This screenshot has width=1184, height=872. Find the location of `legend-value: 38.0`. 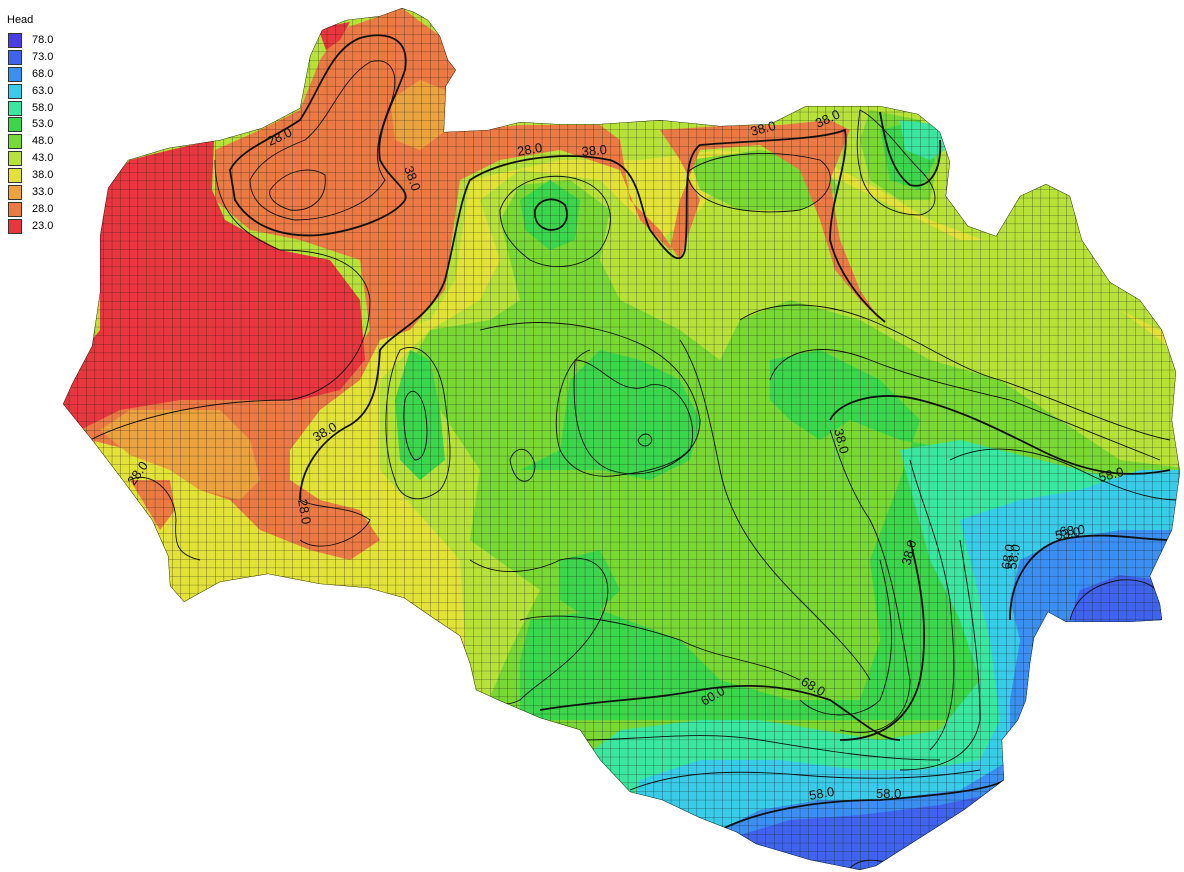

legend-value: 38.0 is located at coordinates (43, 175).